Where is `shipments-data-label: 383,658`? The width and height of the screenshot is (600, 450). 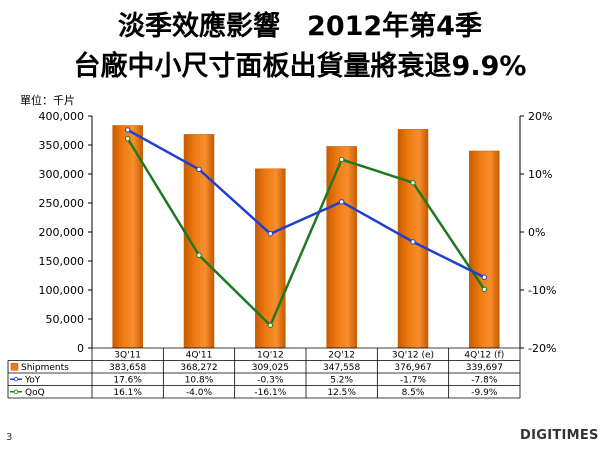
shipments-data-label: 383,658 is located at coordinates (127, 368).